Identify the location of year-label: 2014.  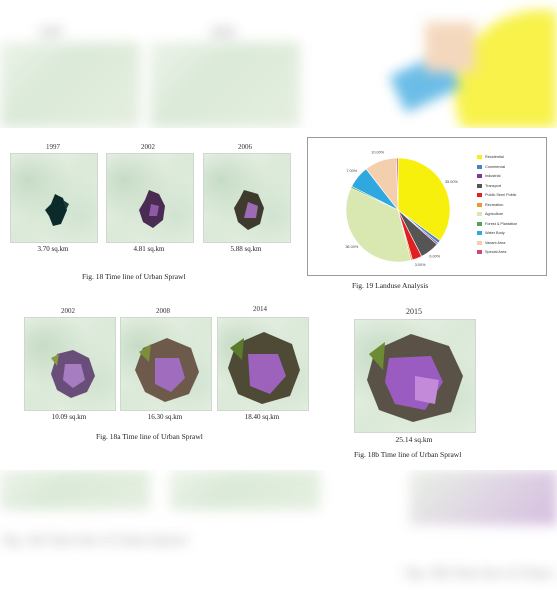
(260, 309).